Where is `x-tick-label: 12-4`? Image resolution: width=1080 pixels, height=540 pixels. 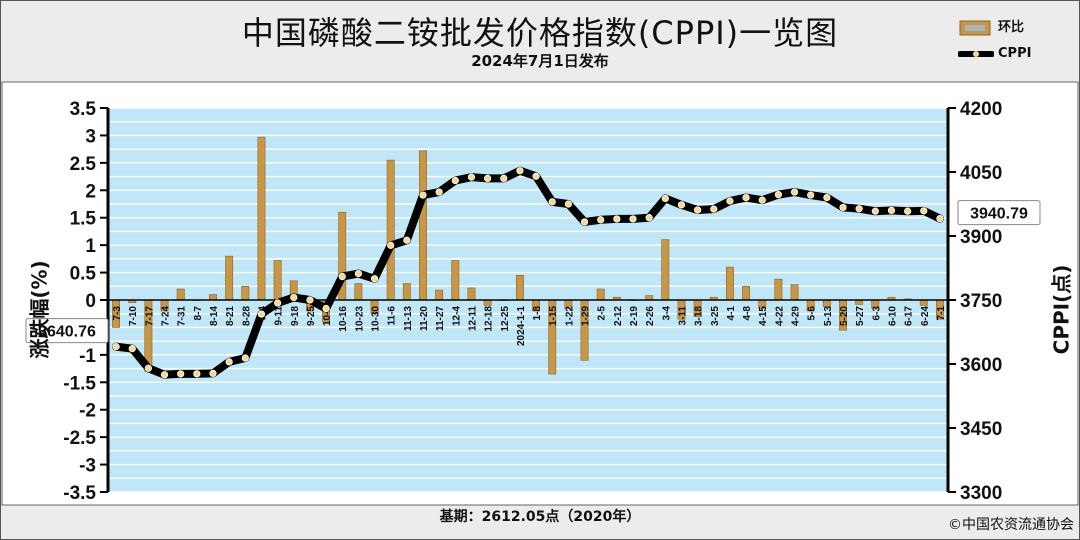 x-tick-label: 12-4 is located at coordinates (456, 316).